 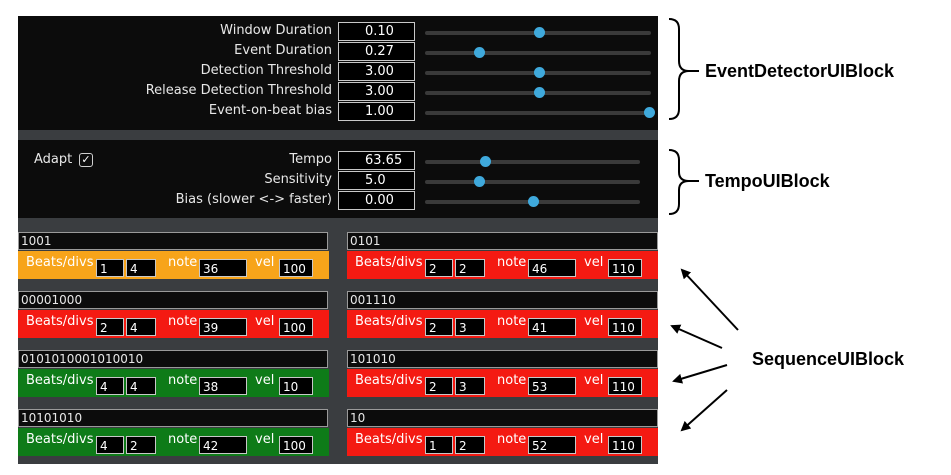 What do you see at coordinates (270, 110) in the screenshot?
I see `param-label: Event-on-beat bias` at bounding box center [270, 110].